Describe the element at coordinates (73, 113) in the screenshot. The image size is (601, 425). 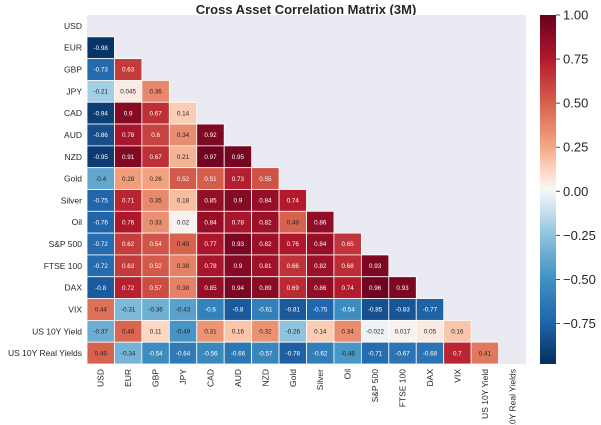
I see `row-label: CAD` at that location.